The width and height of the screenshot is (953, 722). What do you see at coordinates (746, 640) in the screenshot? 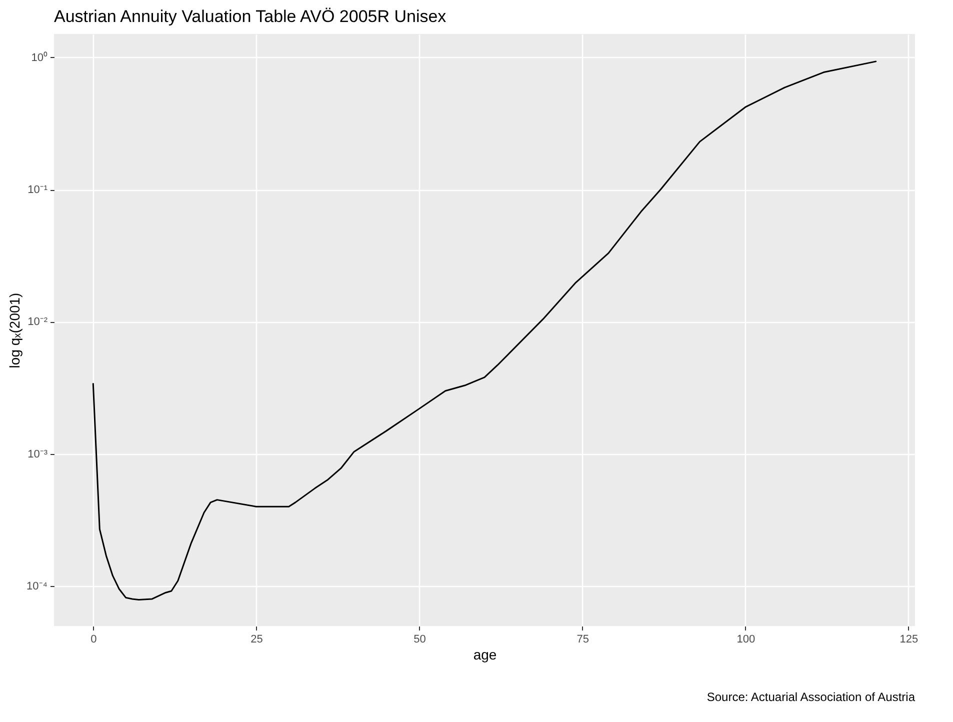
I see `x-tick-label: 100` at bounding box center [746, 640].